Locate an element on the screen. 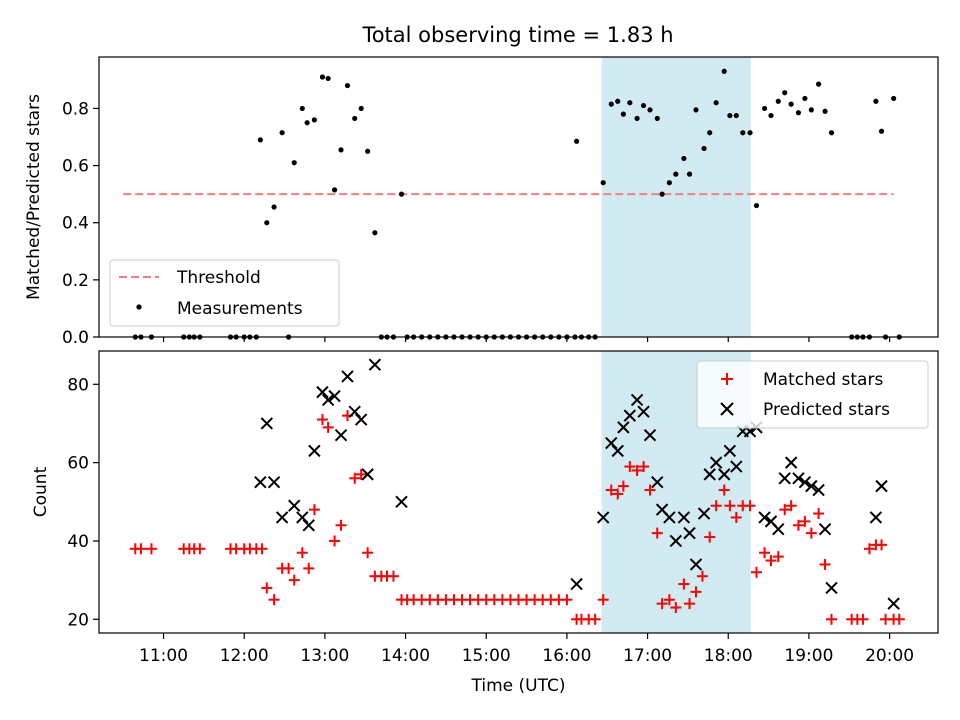 Image resolution: width=960 pixels, height=720 pixels. count-y-tick-label: 20 is located at coordinates (78, 620).